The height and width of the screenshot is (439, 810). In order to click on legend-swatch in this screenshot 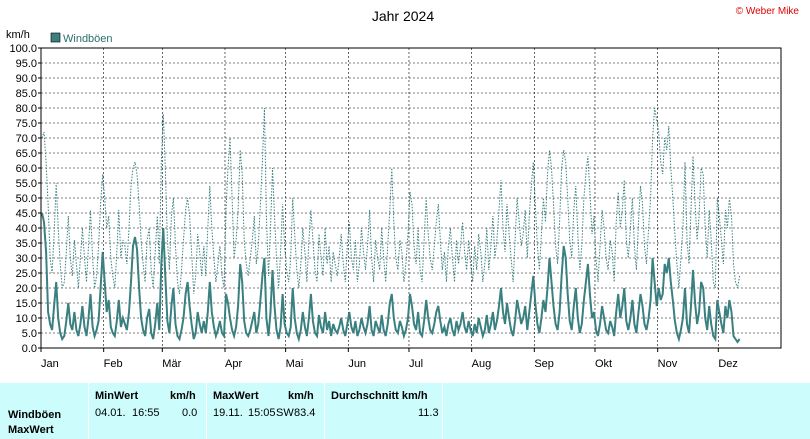, I will do `click(55, 37)`.